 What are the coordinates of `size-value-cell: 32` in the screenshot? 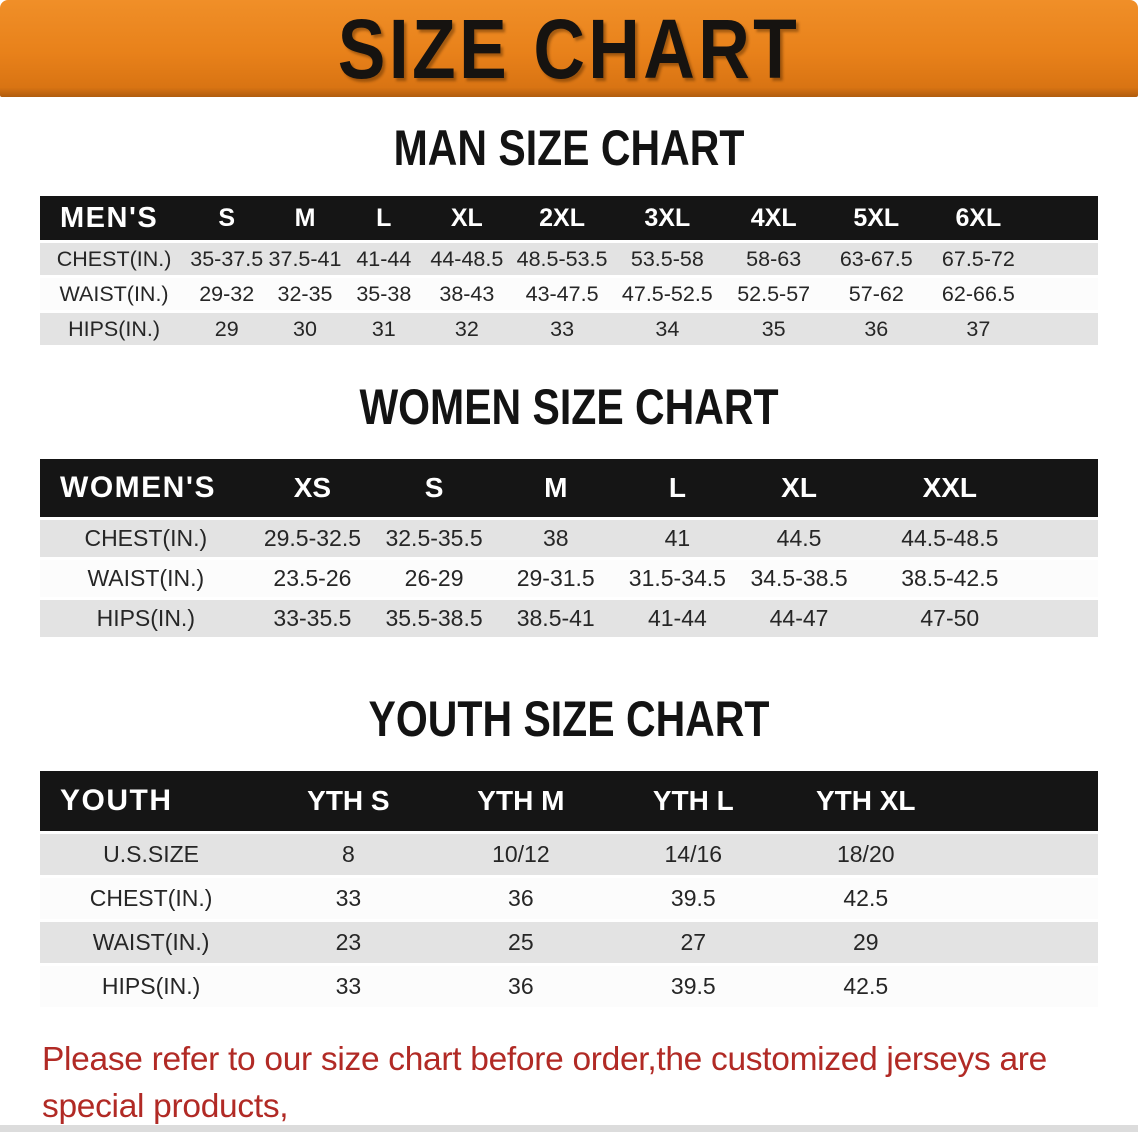 It's located at (466, 329).